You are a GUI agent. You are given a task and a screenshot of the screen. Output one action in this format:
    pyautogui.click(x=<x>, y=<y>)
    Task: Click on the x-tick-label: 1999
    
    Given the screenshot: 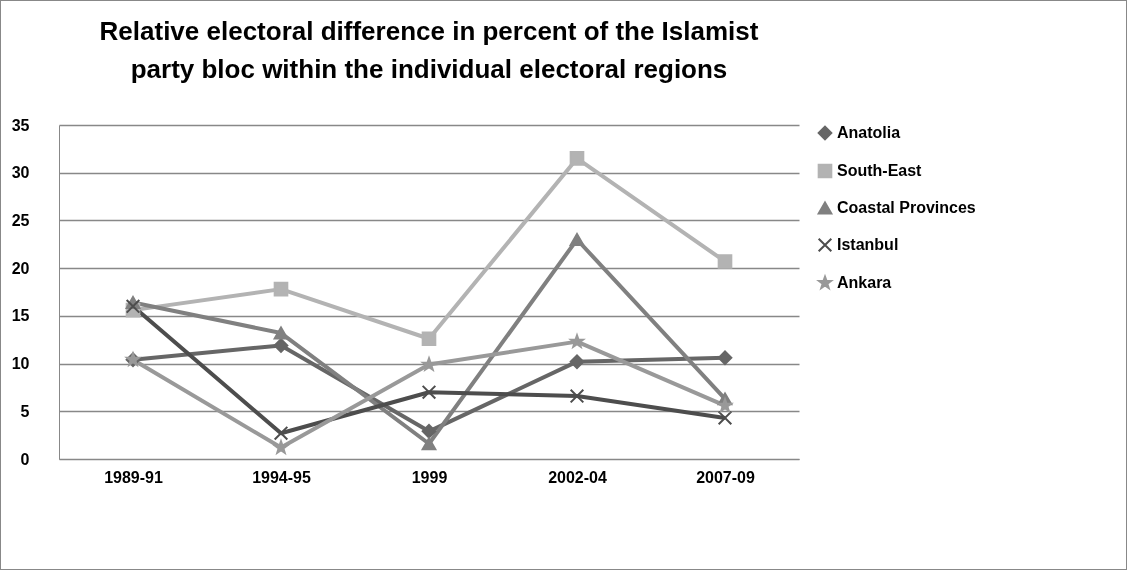 What is the action you would take?
    pyautogui.click(x=429, y=477)
    